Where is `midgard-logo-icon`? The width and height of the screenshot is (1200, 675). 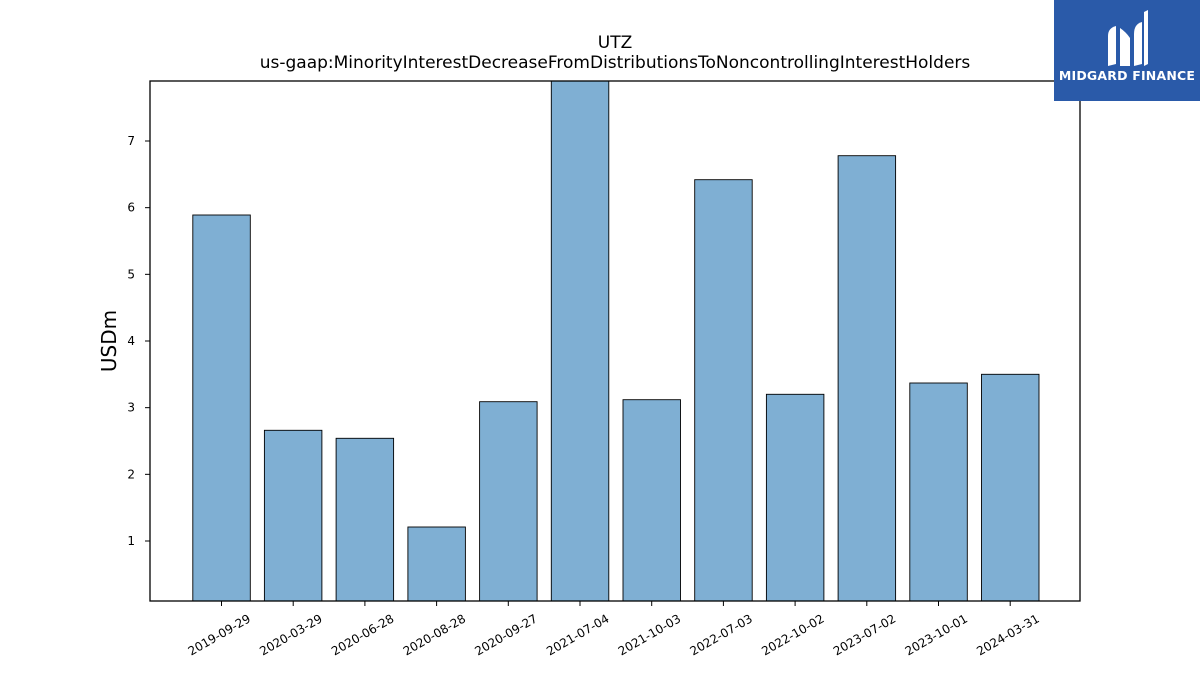
midgard-logo-icon is located at coordinates (1128, 38).